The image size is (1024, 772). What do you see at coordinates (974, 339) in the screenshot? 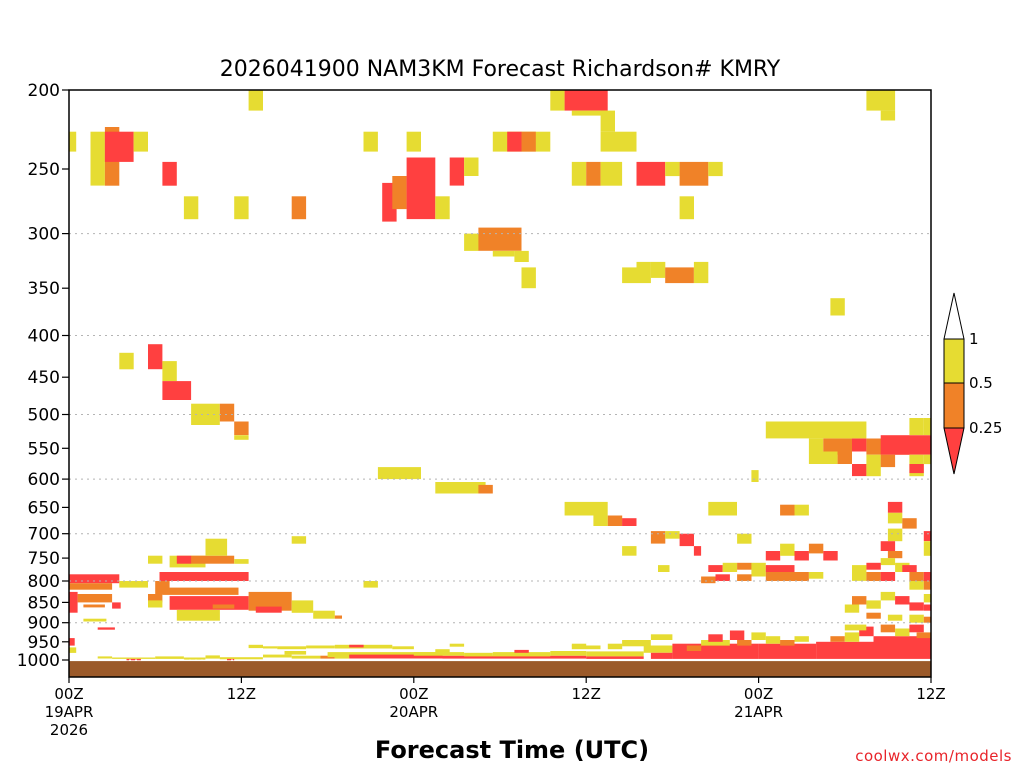
I see `colorbar-level-label: 1` at bounding box center [974, 339].